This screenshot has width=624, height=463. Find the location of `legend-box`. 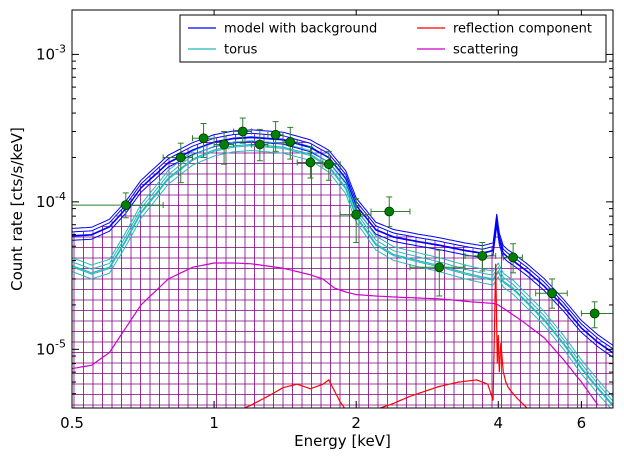

legend-box is located at coordinates (393, 38).